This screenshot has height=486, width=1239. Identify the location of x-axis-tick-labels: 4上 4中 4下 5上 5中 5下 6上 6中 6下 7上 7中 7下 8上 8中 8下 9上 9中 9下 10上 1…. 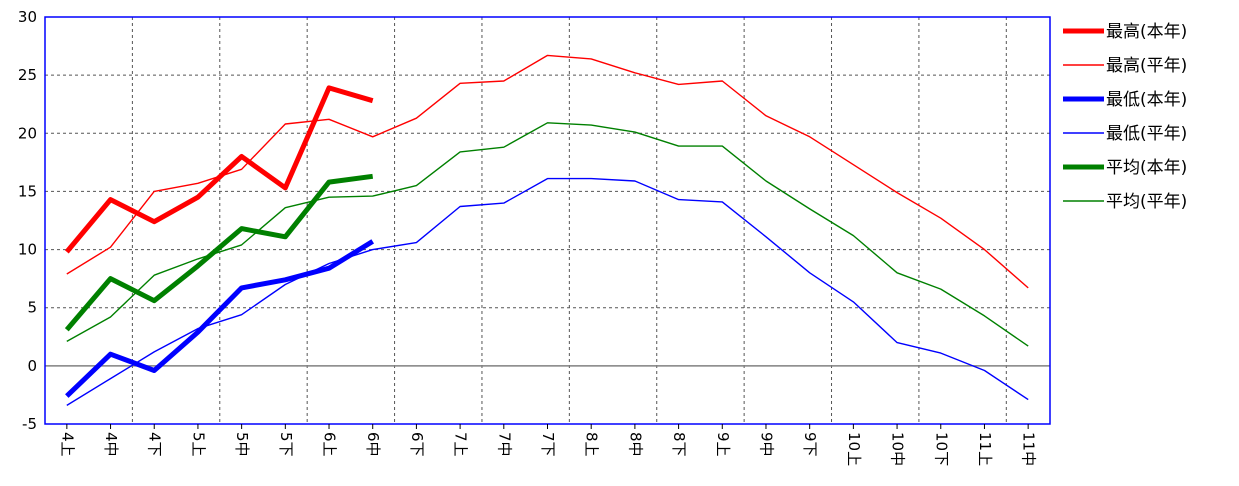
(548, 445).